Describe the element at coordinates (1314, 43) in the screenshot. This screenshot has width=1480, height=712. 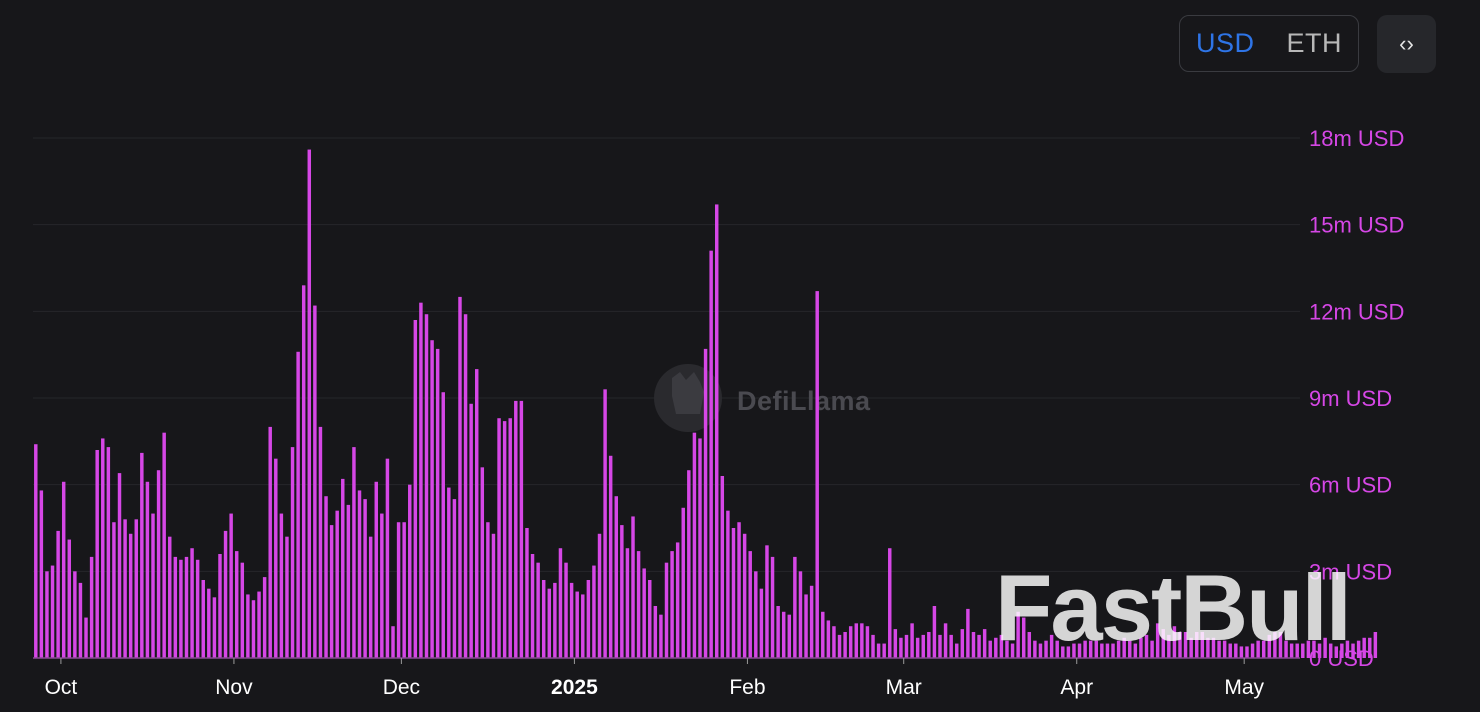
I see `eth-toggle-button: ETH` at that location.